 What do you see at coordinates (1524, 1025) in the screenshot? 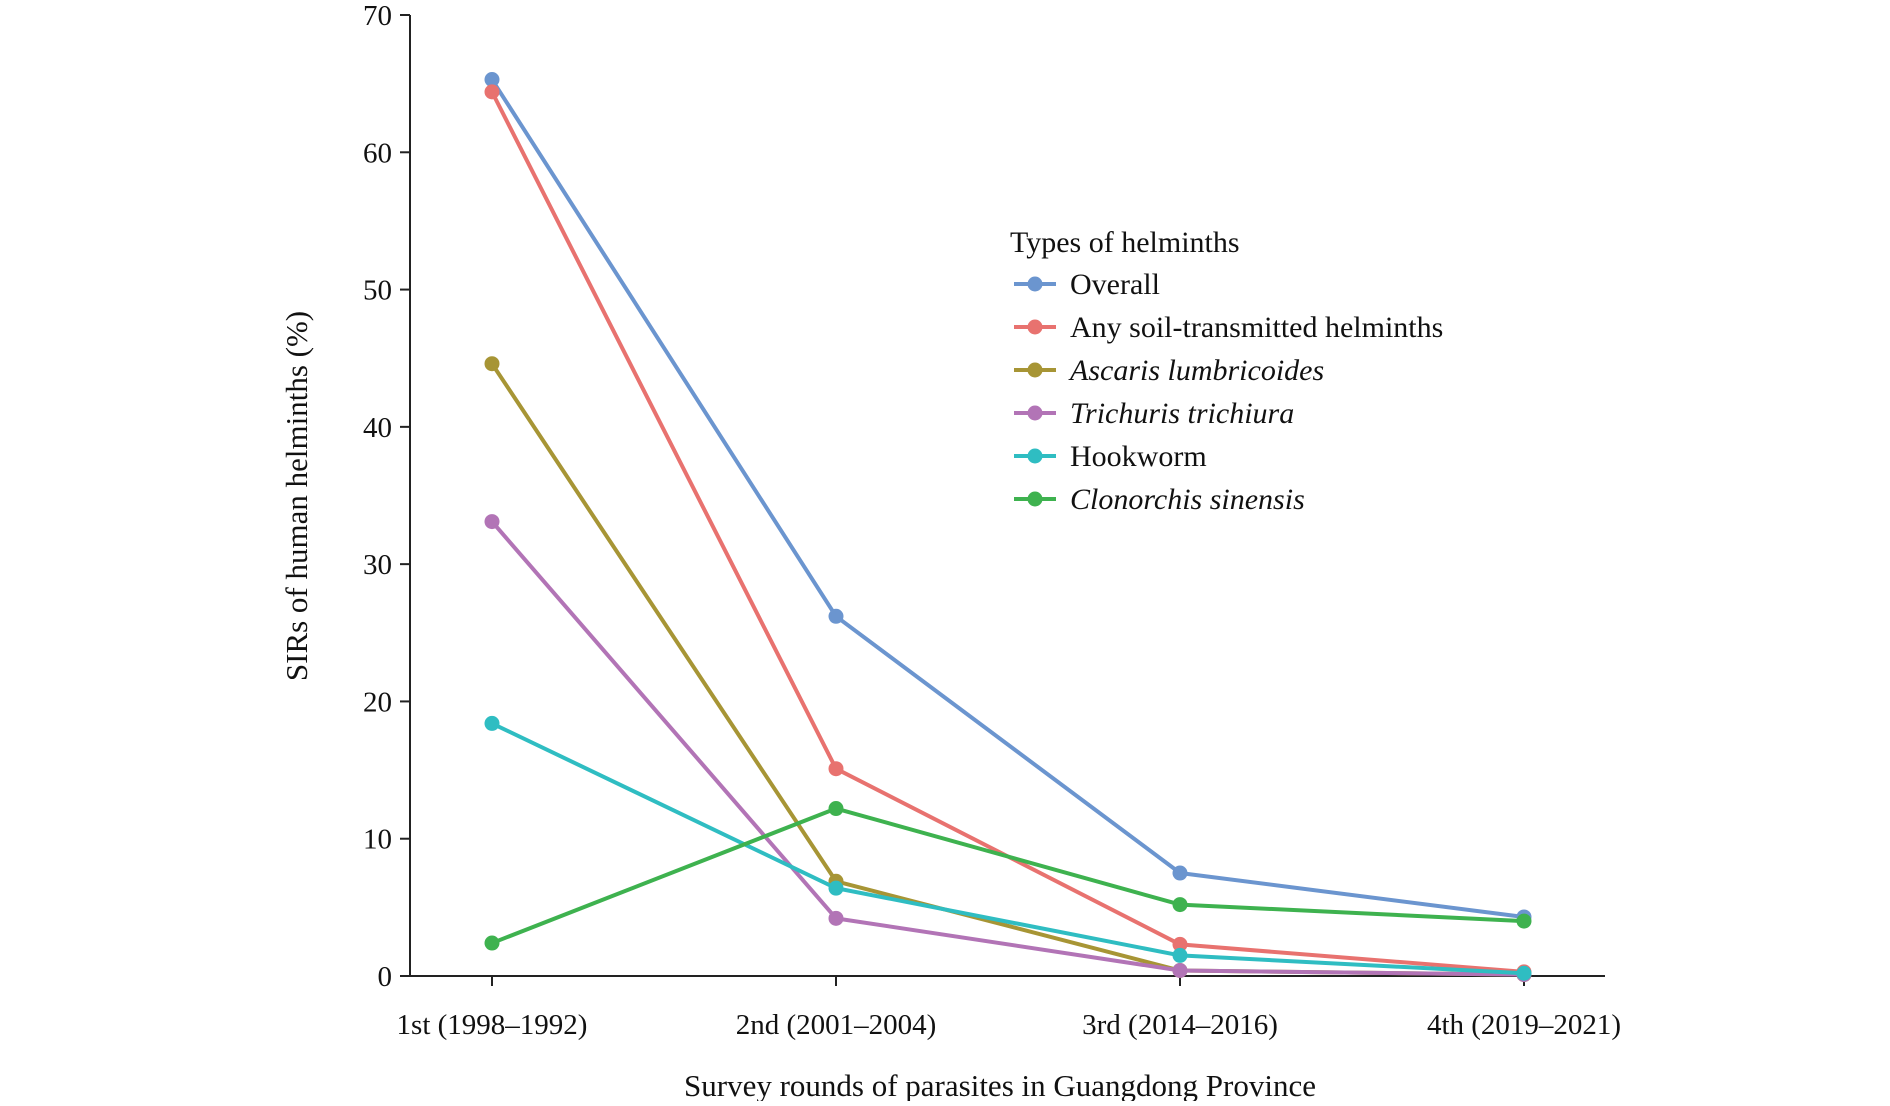
I see `x-tick-label: 4th (2019–2021)` at bounding box center [1524, 1025].